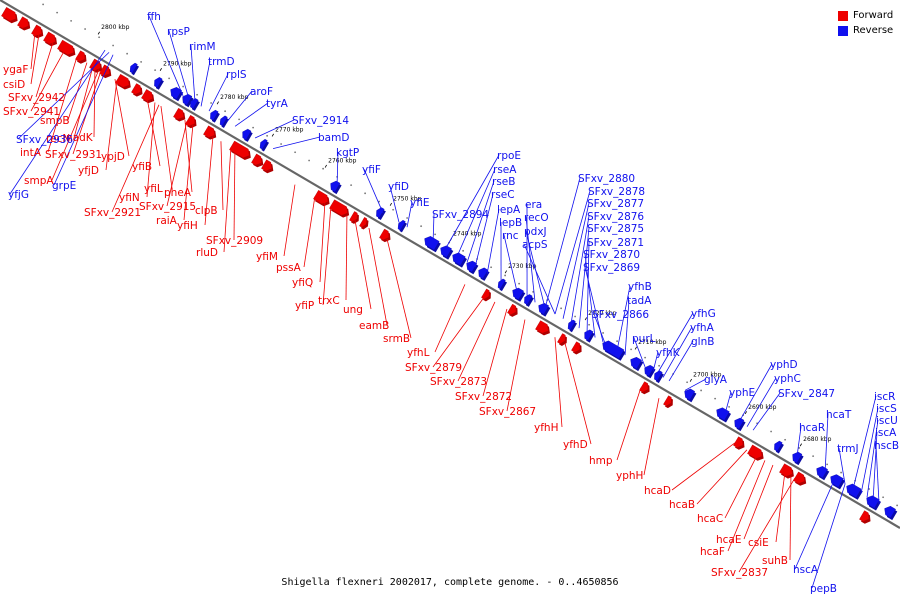 The width and height of the screenshot is (900, 600). What do you see at coordinates (887, 421) in the screenshot?
I see `gene-label-iscu: iscU` at bounding box center [887, 421].